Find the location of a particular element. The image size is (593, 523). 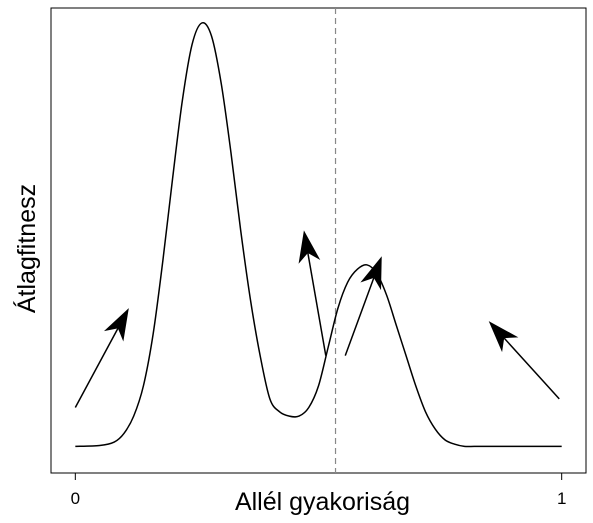

x-tick-label: 0 is located at coordinates (75, 498).